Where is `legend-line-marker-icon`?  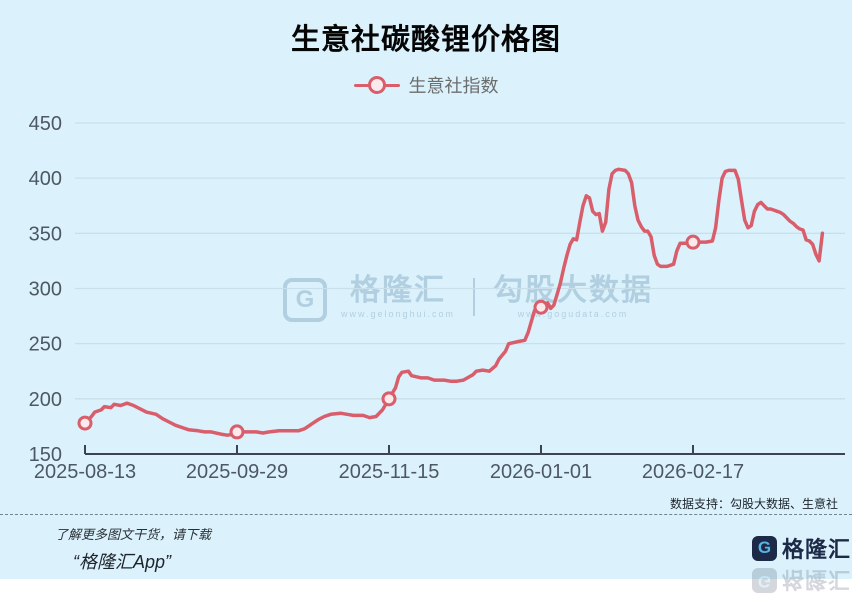 legend-line-marker-icon is located at coordinates (376, 85).